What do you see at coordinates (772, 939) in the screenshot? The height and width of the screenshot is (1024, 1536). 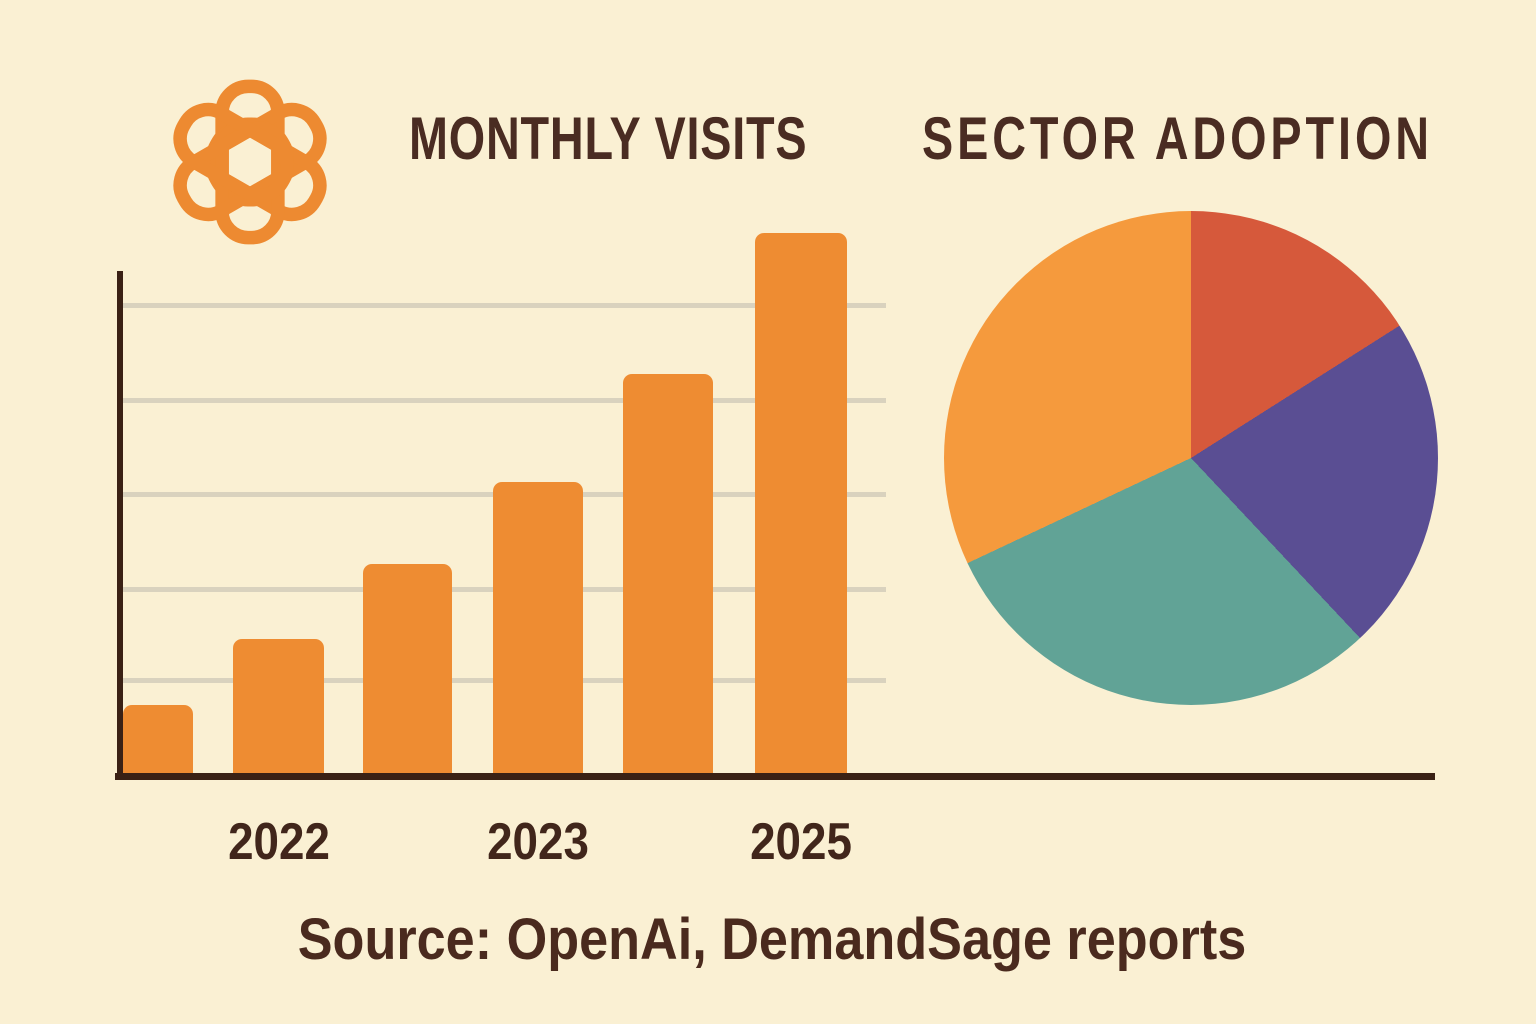 I see `source-note: Source: OpenAi, DemandSage reports` at bounding box center [772, 939].